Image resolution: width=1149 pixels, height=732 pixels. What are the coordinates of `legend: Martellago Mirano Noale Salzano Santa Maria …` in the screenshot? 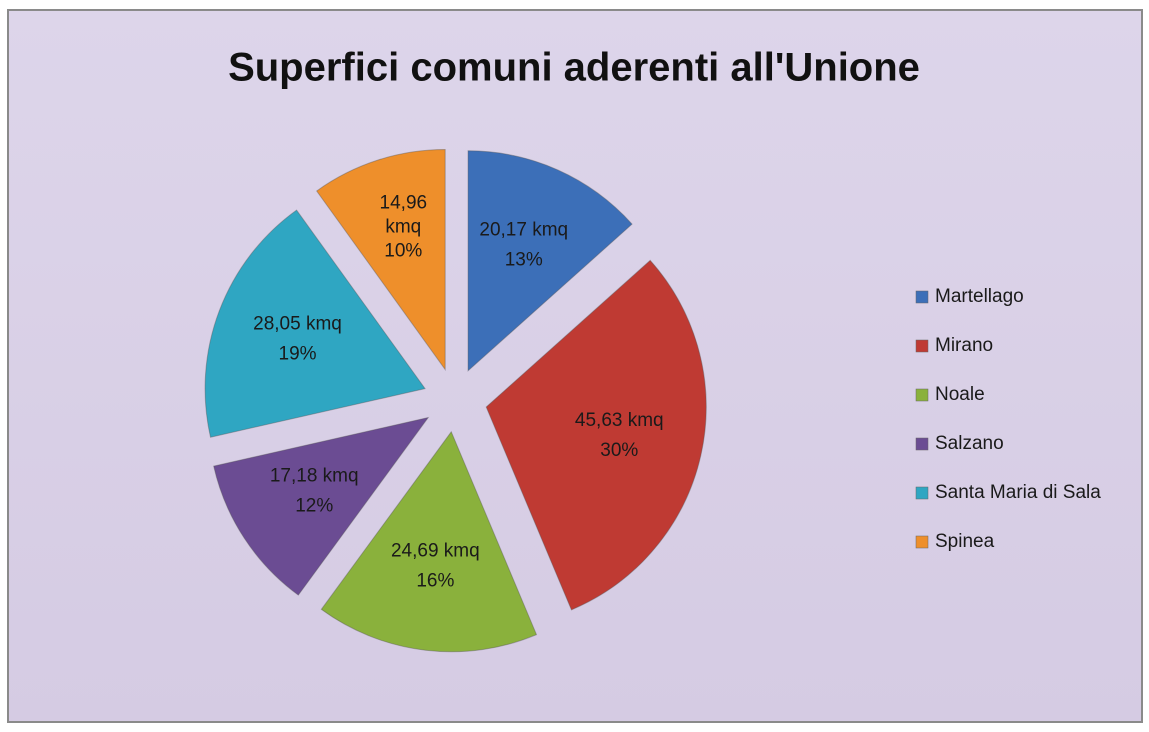 It's located at (1008, 419).